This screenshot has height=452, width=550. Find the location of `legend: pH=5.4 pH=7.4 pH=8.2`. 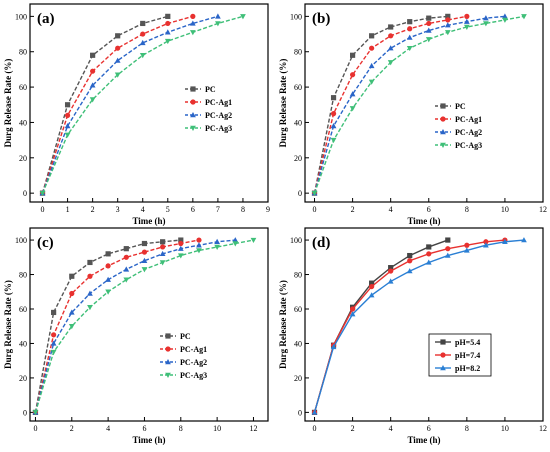

legend: pH=5.4 pH=7.4 pH=8.2 is located at coordinates (460, 355).